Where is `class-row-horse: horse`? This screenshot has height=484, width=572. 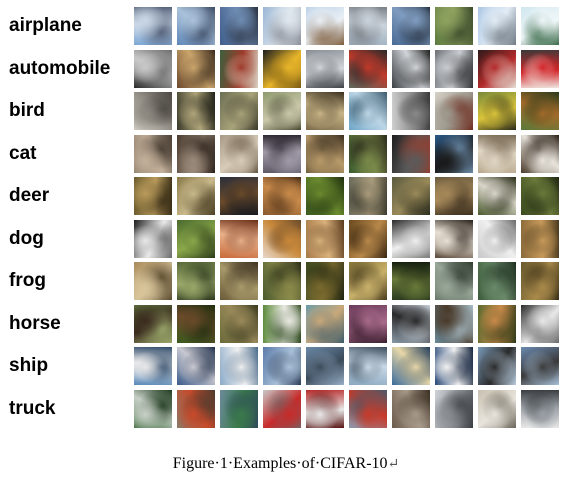 class-row-horse: horse is located at coordinates (286, 323).